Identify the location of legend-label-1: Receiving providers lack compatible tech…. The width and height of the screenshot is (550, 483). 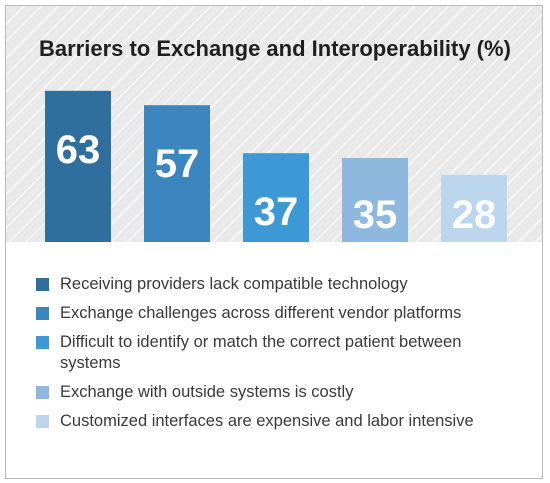
(234, 284).